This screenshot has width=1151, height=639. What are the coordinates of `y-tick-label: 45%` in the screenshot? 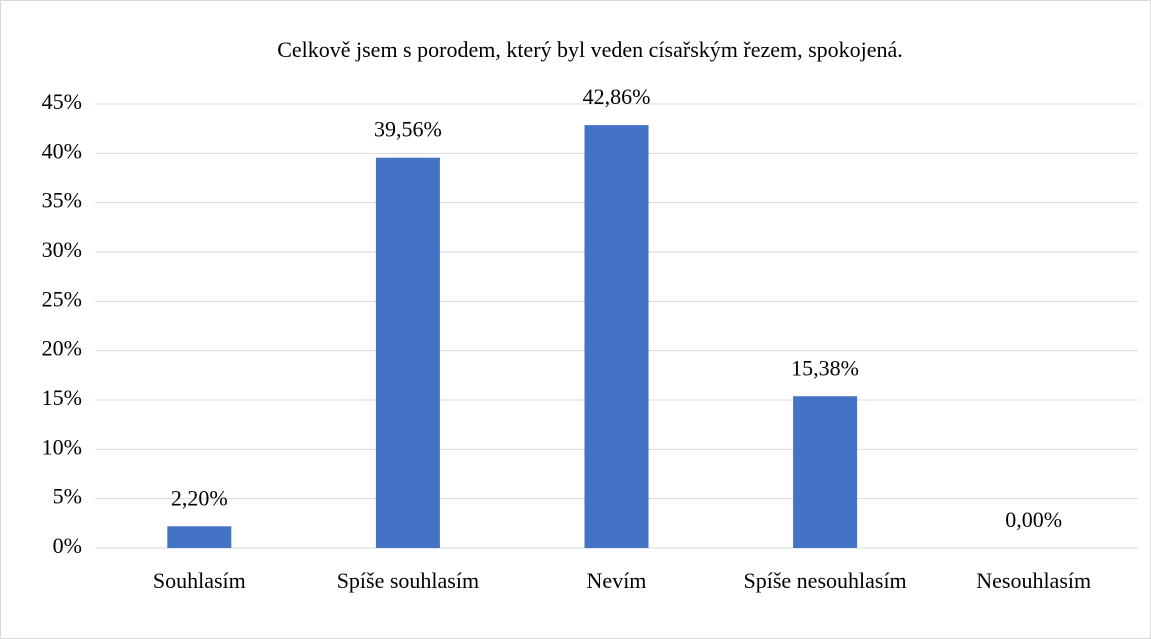 It's located at (62, 101).